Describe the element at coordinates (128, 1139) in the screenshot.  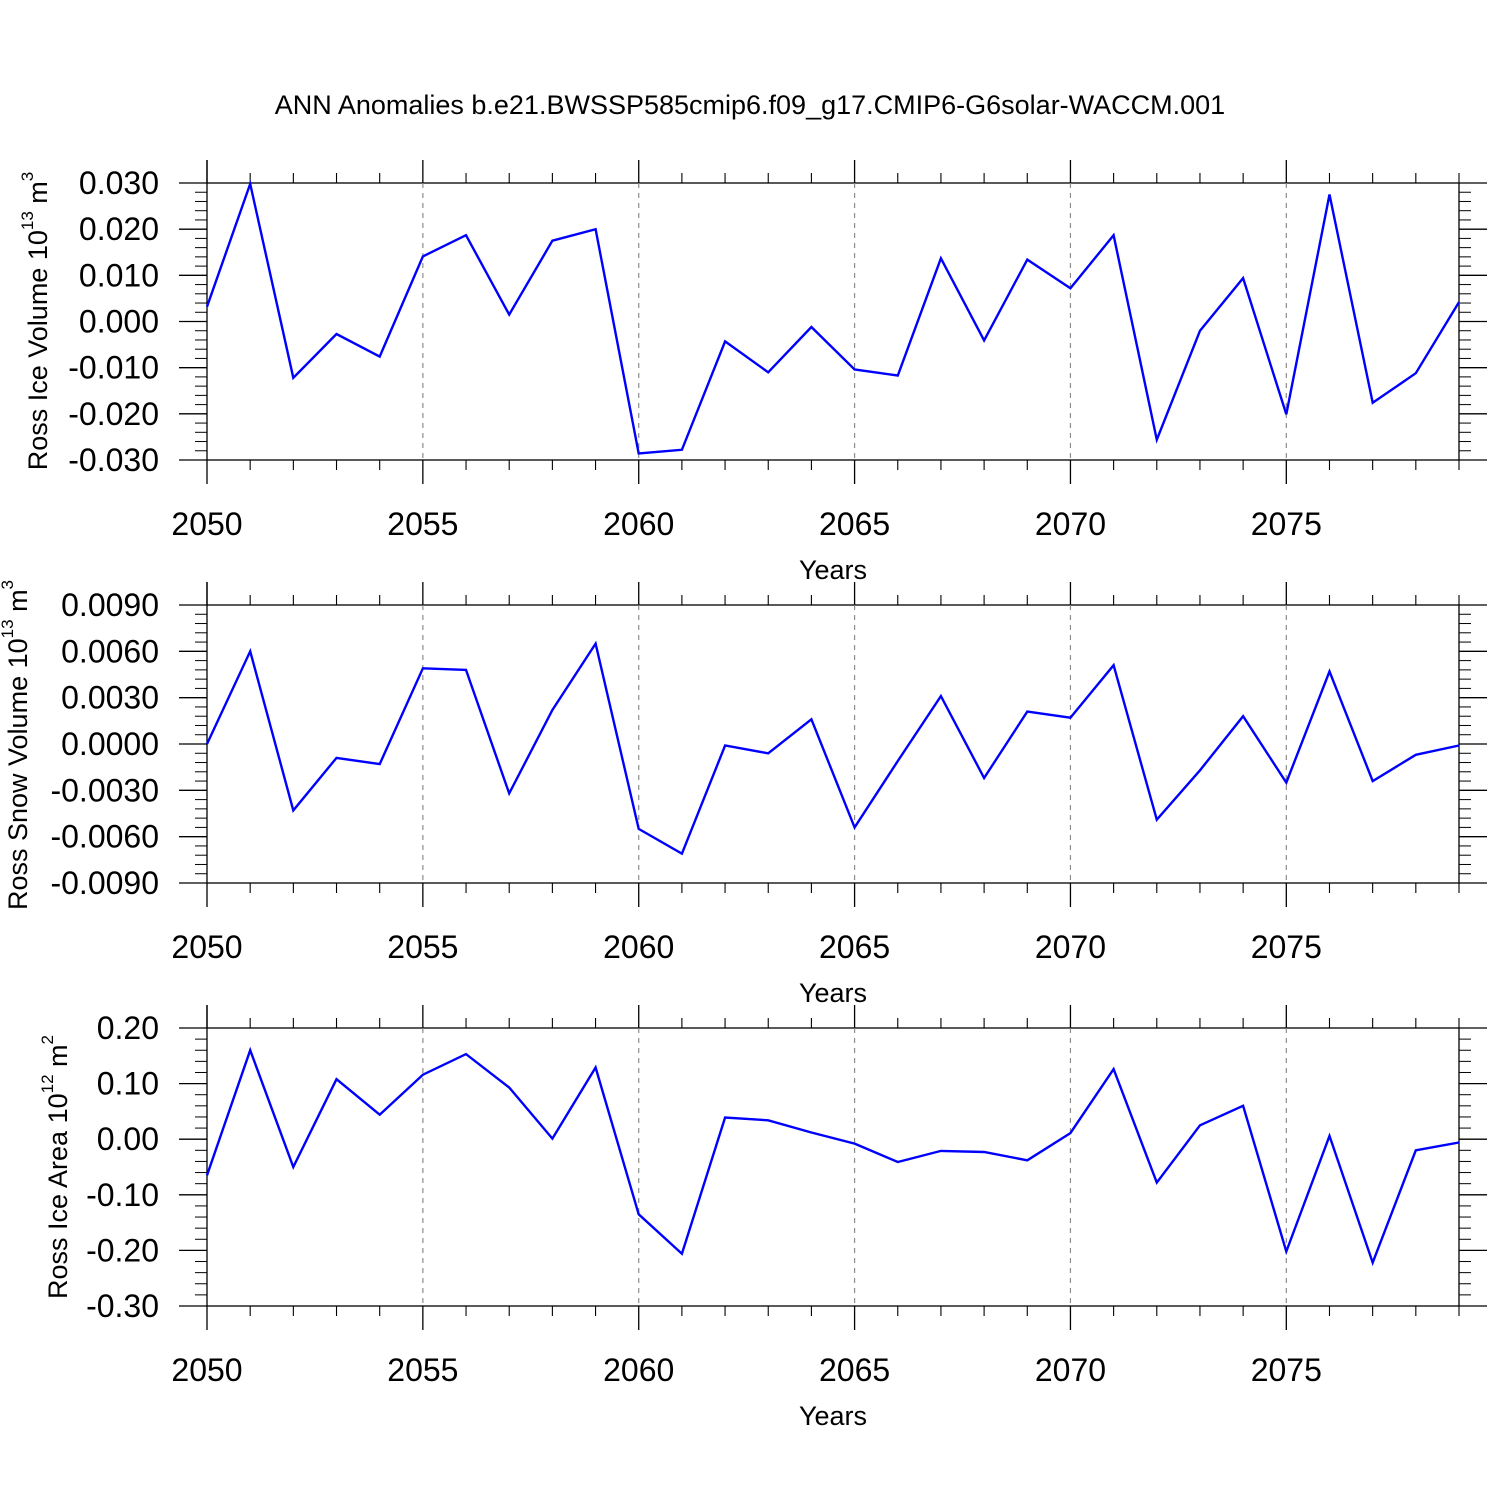
I see `y-tick-label: 0.00` at that location.